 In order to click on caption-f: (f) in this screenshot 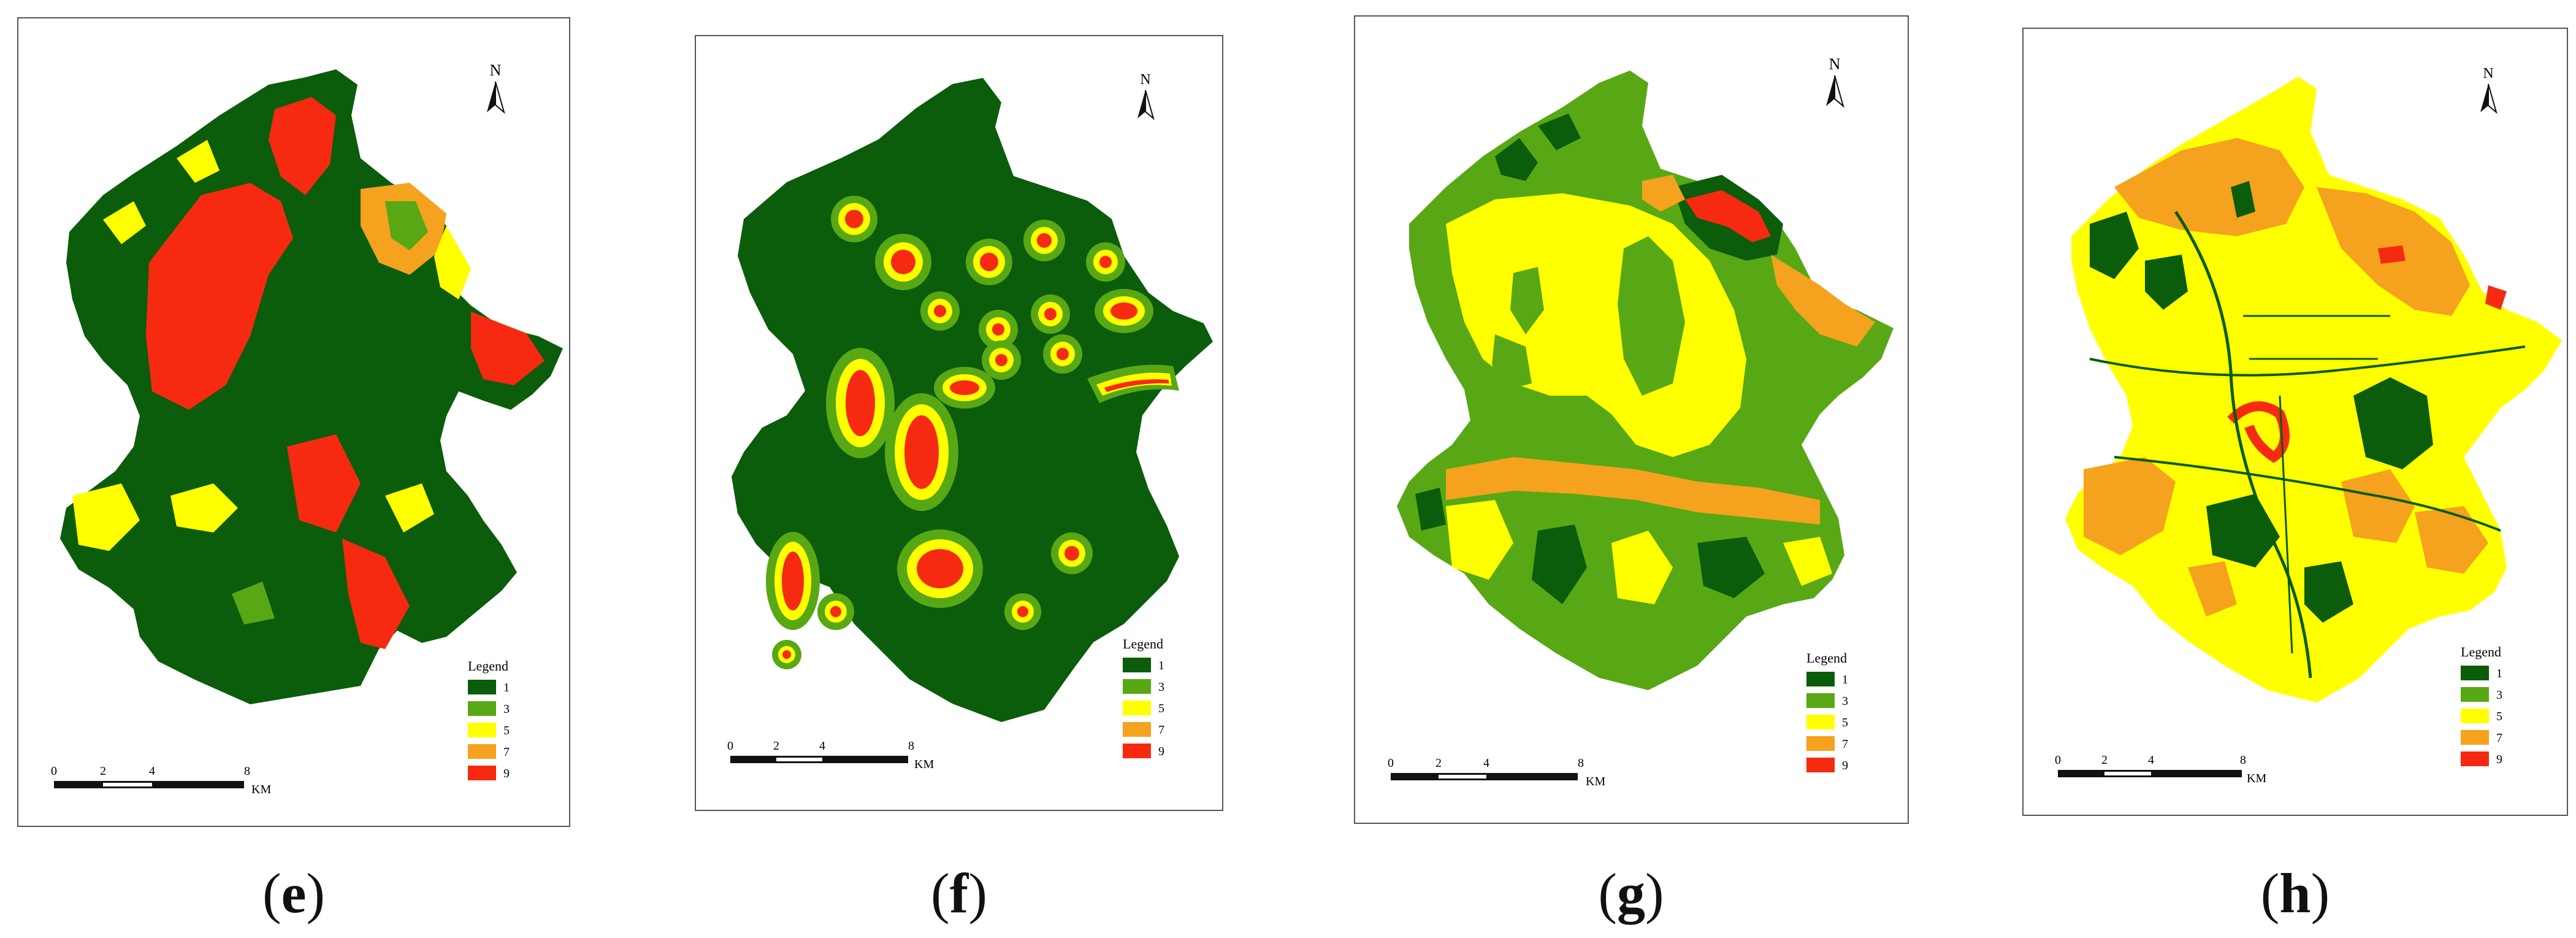, I will do `click(959, 893)`.